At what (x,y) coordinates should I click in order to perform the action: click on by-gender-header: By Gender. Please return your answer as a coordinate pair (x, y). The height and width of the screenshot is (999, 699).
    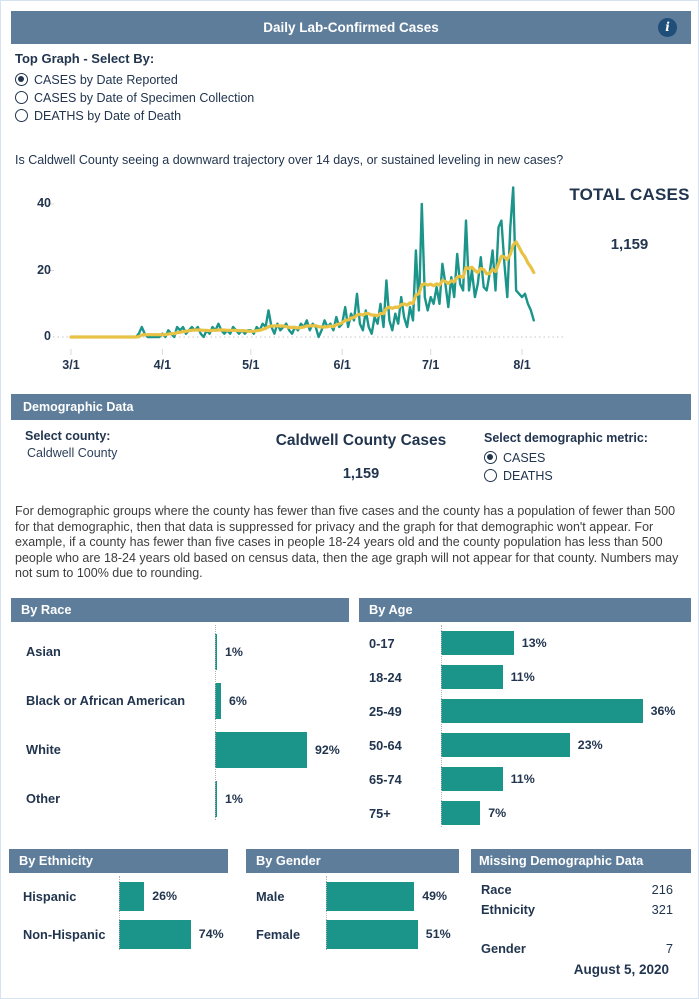
    Looking at the image, I should click on (352, 861).